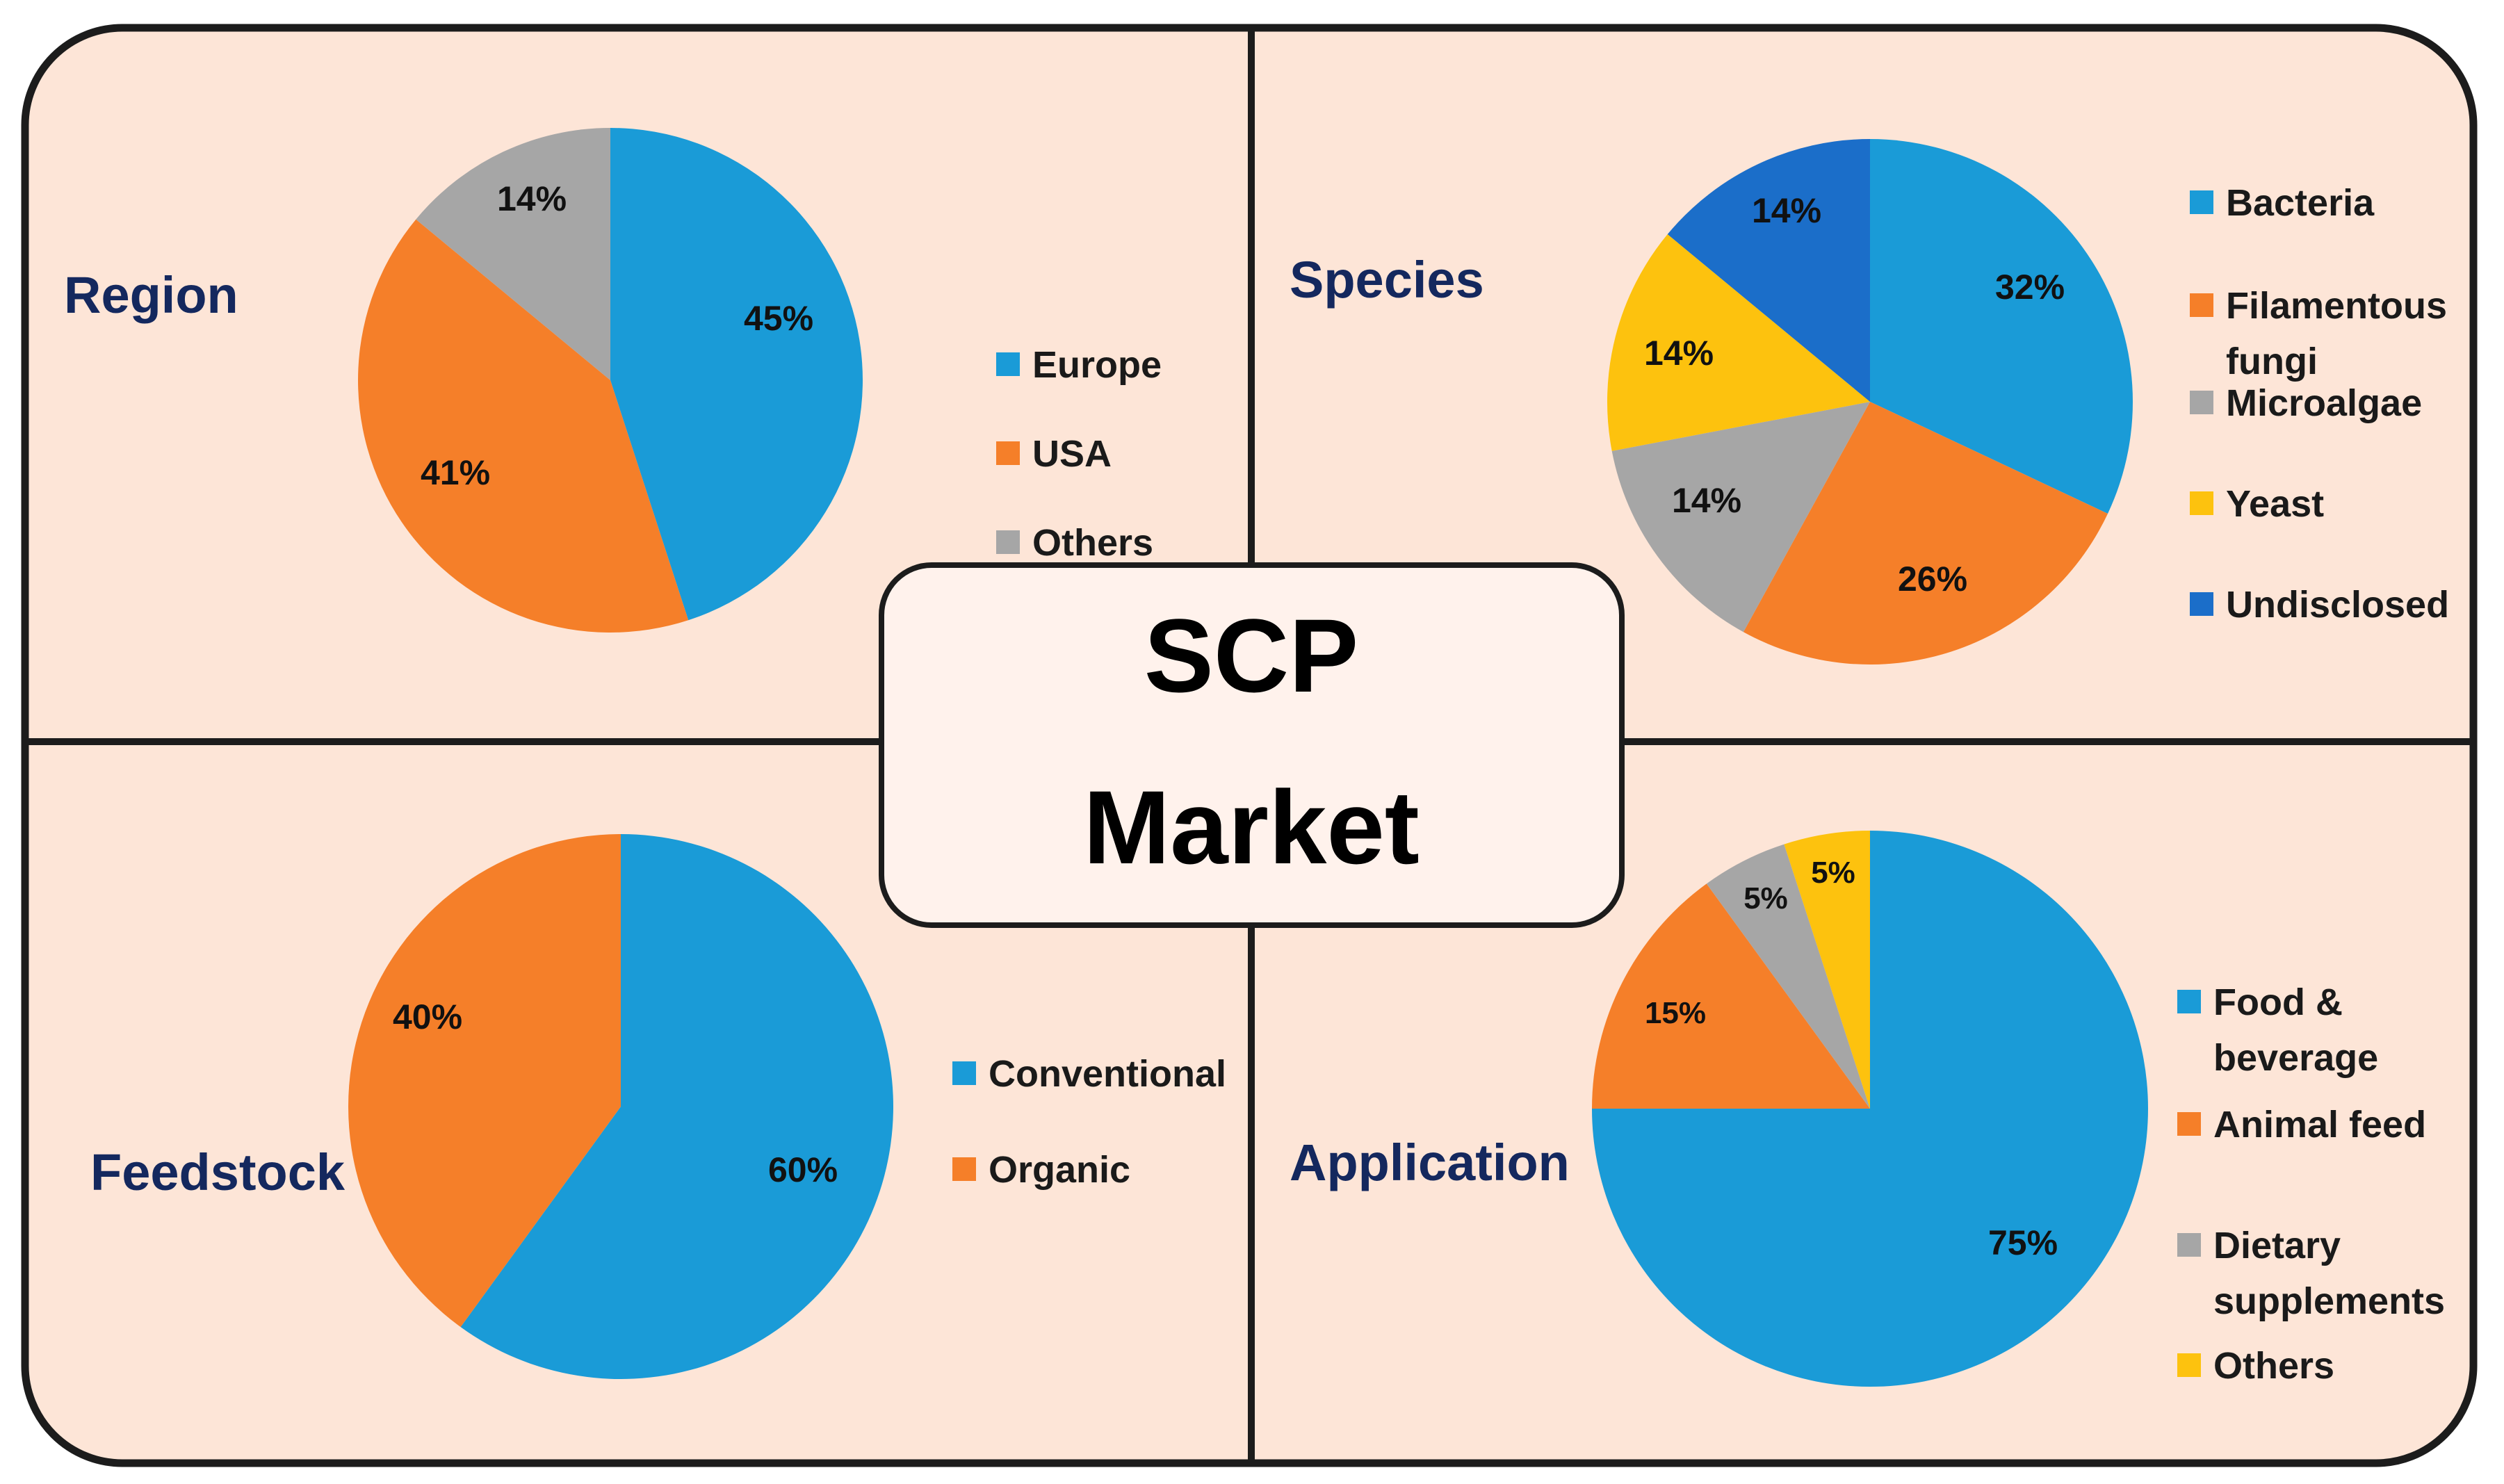 The height and width of the screenshot is (1484, 2504). Describe the element at coordinates (485, 1081) in the screenshot. I see `pie-slice-organic` at that location.